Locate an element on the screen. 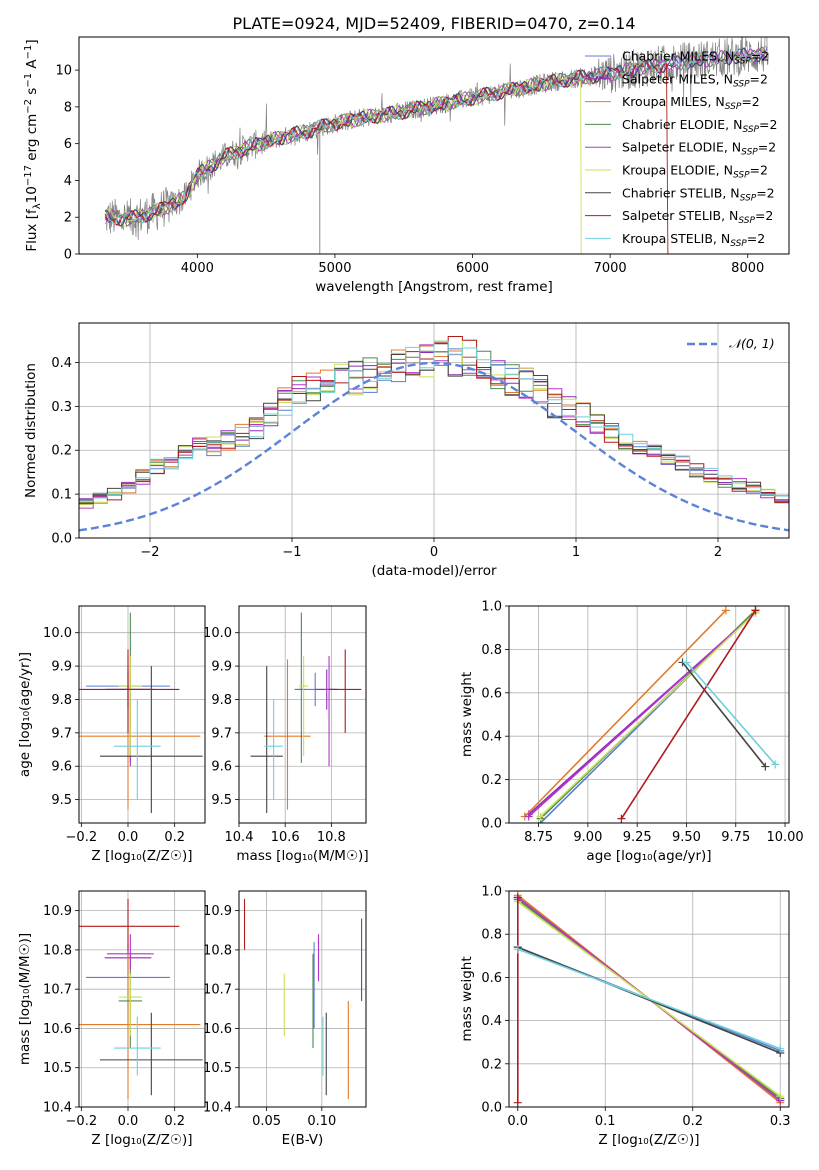  x-tick-label: 10.6 is located at coordinates (285, 837).